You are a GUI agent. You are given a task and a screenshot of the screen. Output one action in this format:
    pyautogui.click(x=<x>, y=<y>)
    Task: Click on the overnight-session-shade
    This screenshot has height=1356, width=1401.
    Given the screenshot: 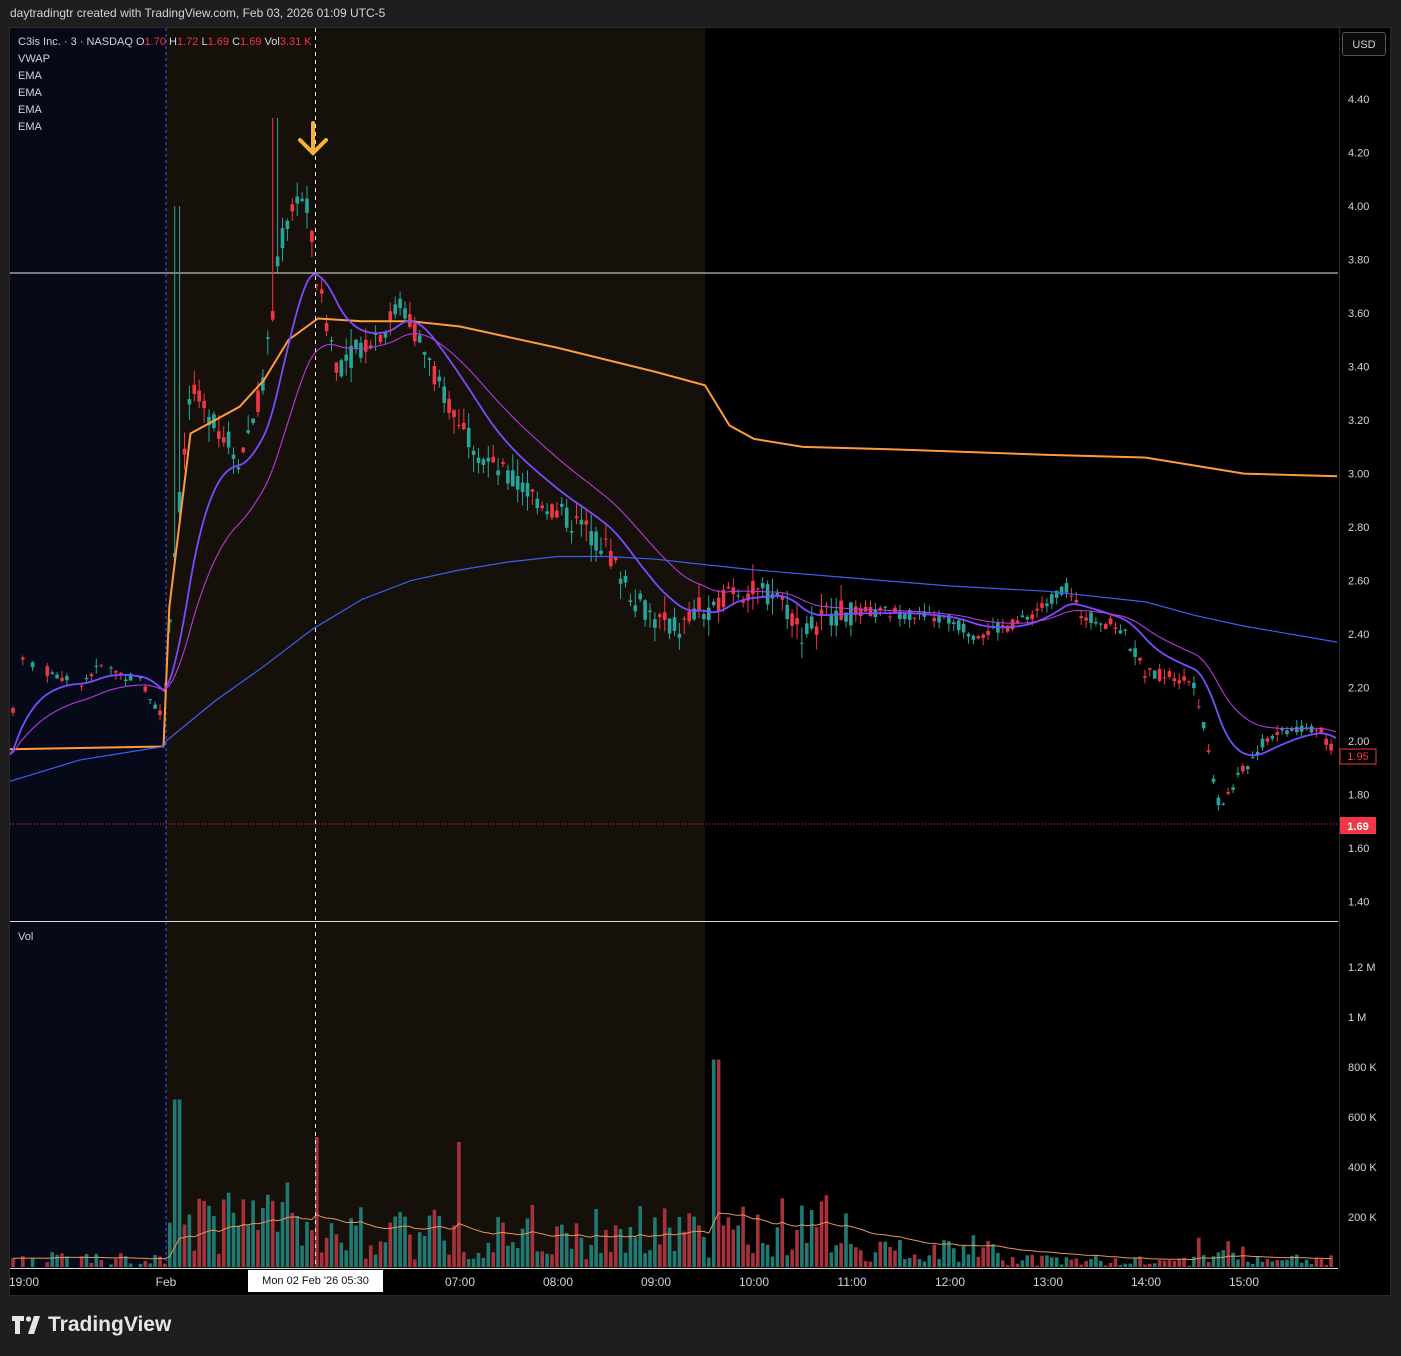 What is the action you would take?
    pyautogui.click(x=88, y=648)
    